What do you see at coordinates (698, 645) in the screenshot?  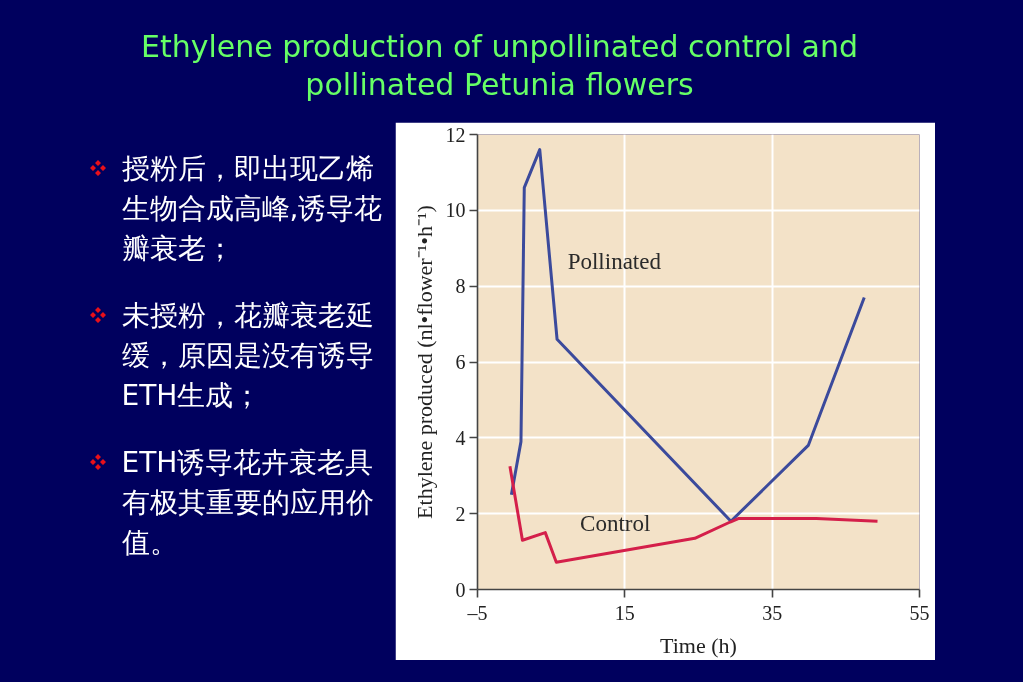 I see `x-axis-title: Time (h)` at bounding box center [698, 645].